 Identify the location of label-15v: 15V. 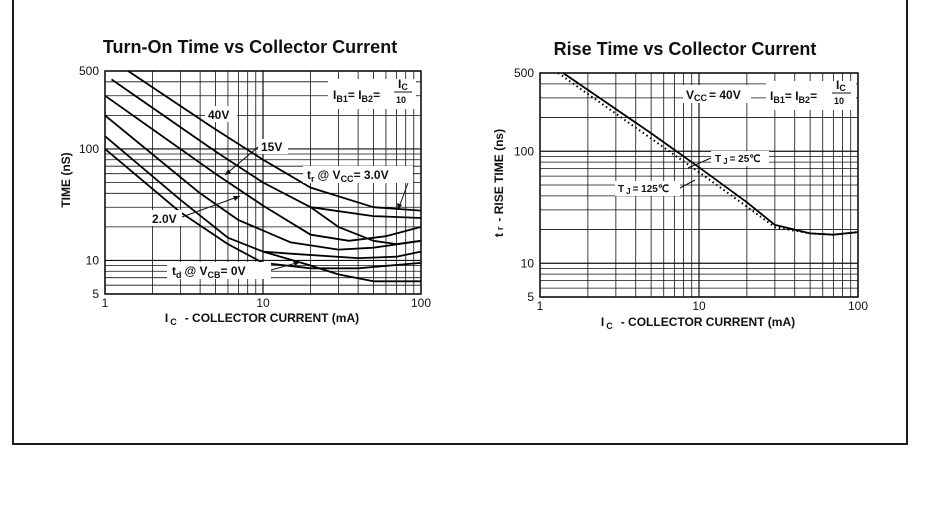
(271, 147).